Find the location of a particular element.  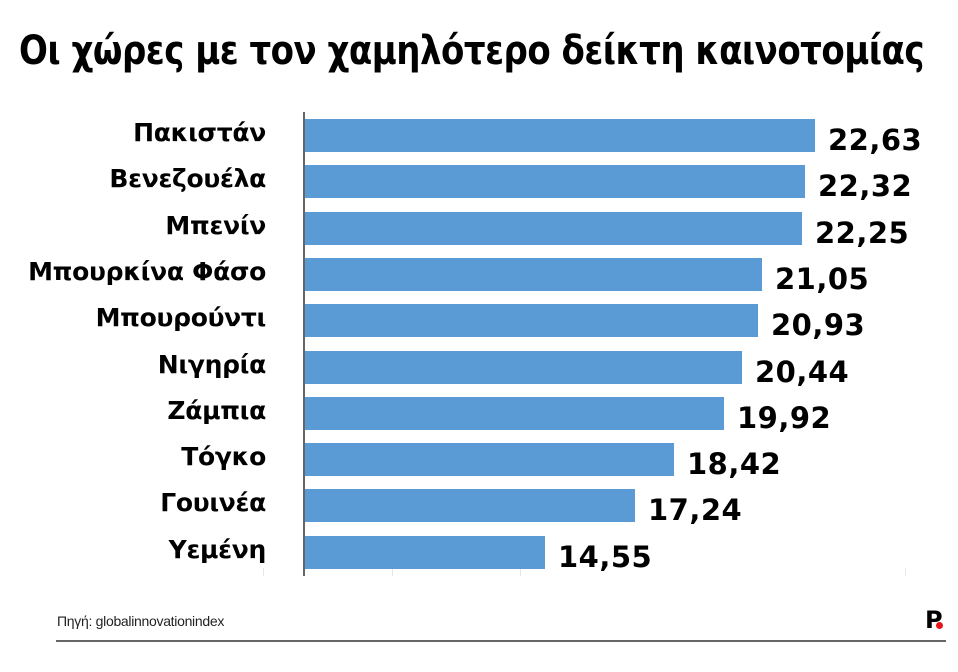

source-note: Πηγή: globalinnovationindex is located at coordinates (141, 621).